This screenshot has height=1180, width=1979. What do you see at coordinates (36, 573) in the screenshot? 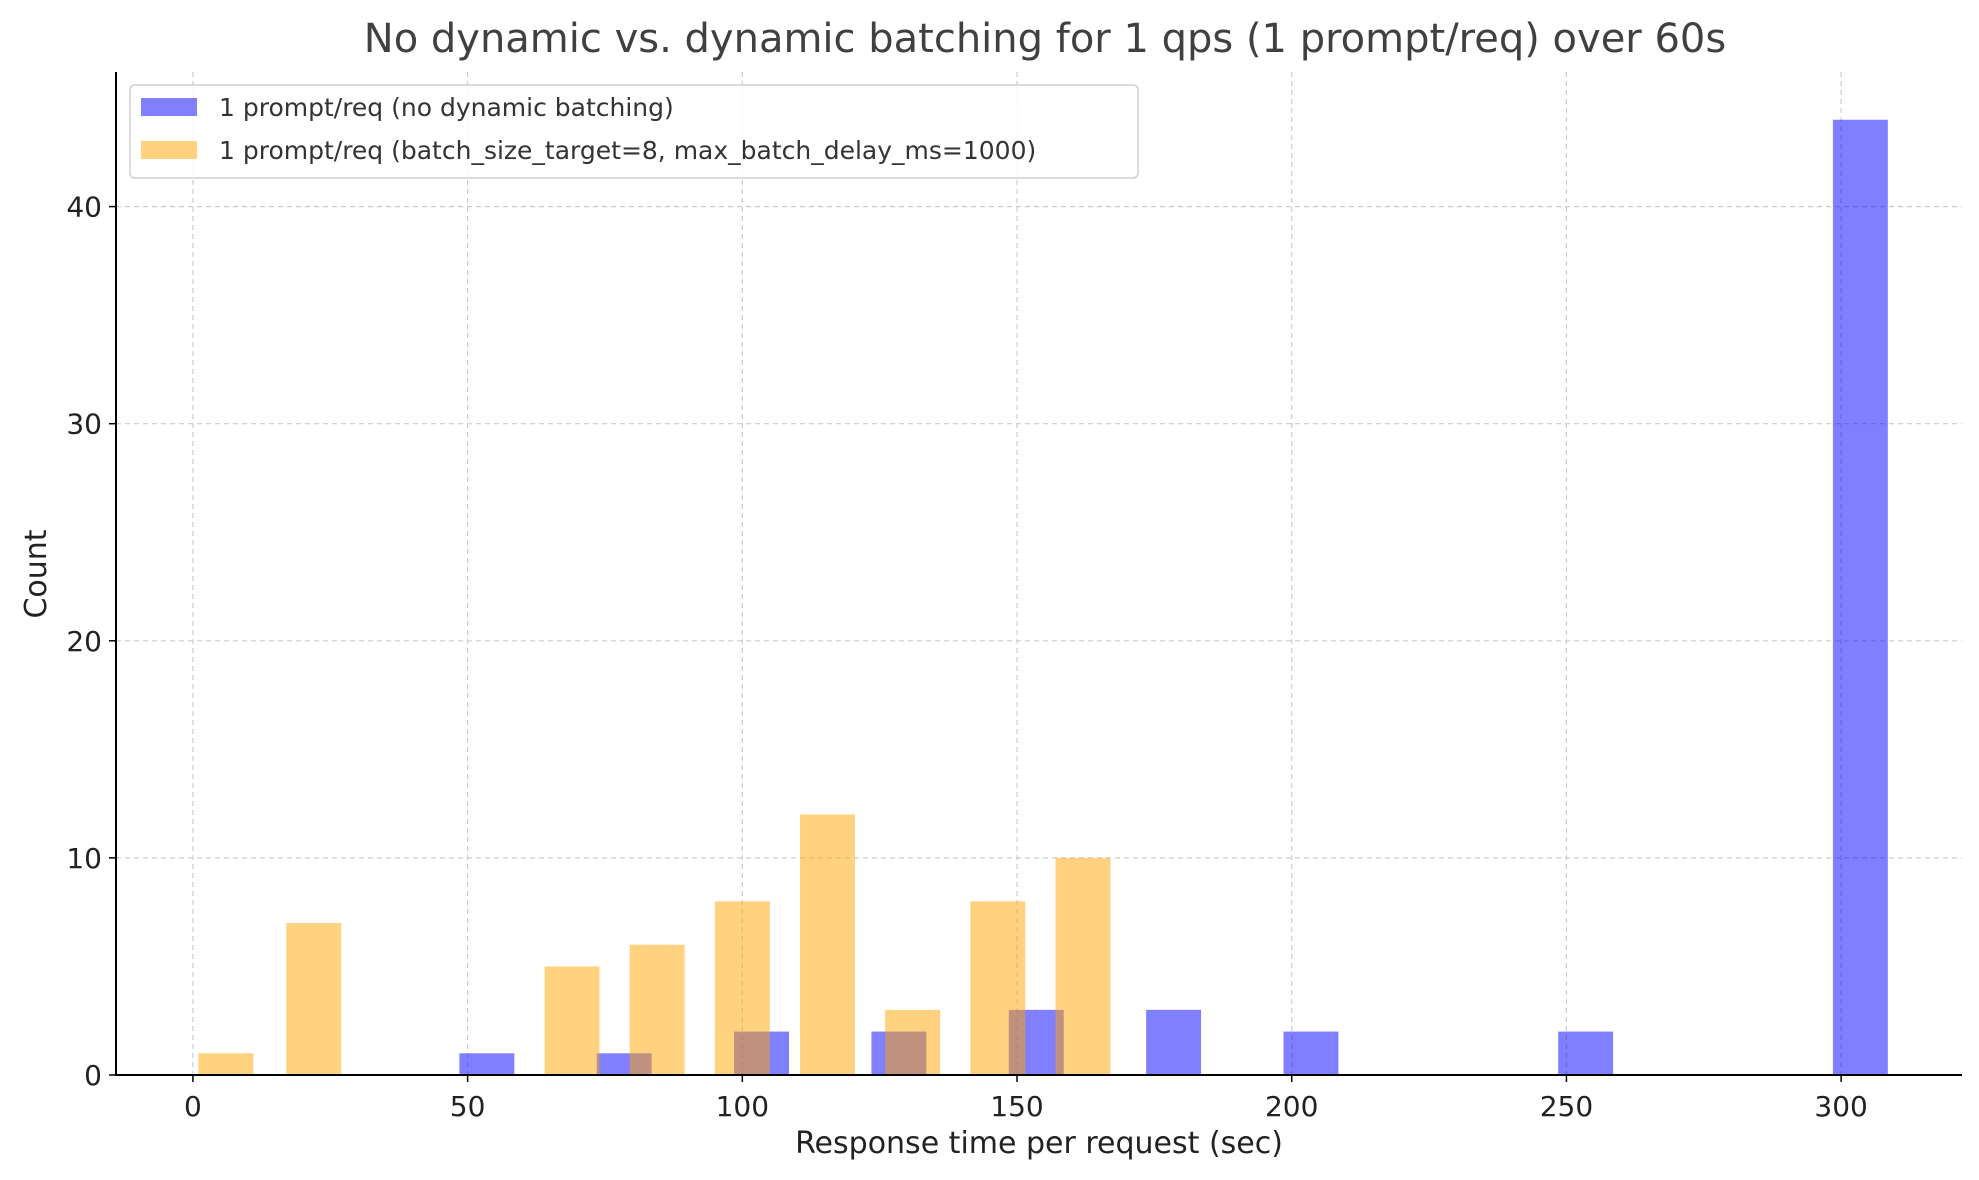
I see `y-axis-label: Count` at bounding box center [36, 573].